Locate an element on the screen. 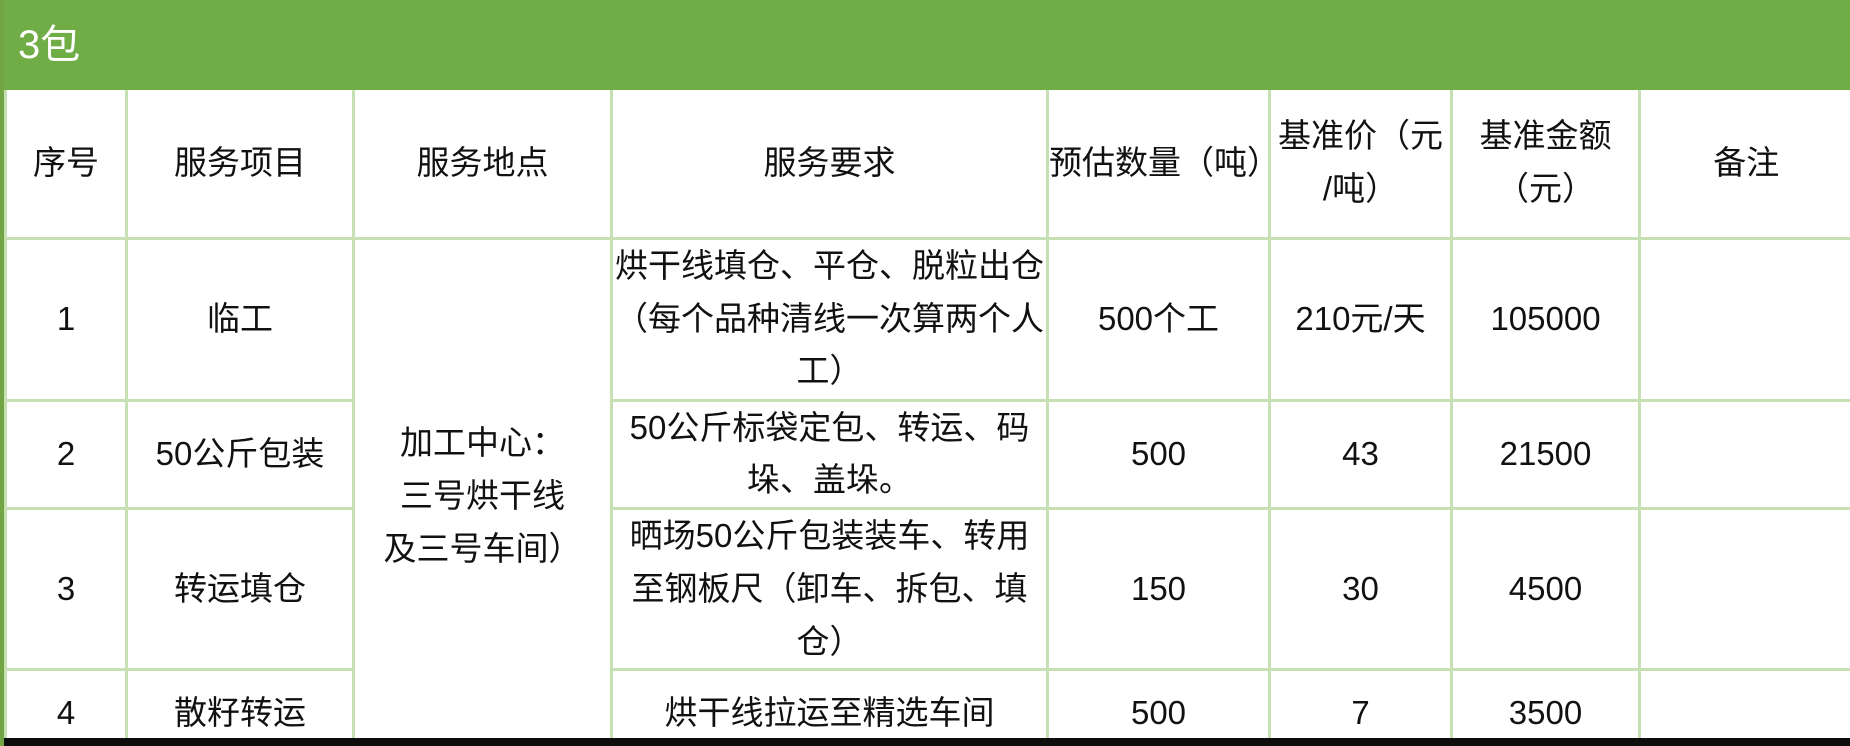 The width and height of the screenshot is (1850, 746). cell-base-amount: 105000 is located at coordinates (1545, 319).